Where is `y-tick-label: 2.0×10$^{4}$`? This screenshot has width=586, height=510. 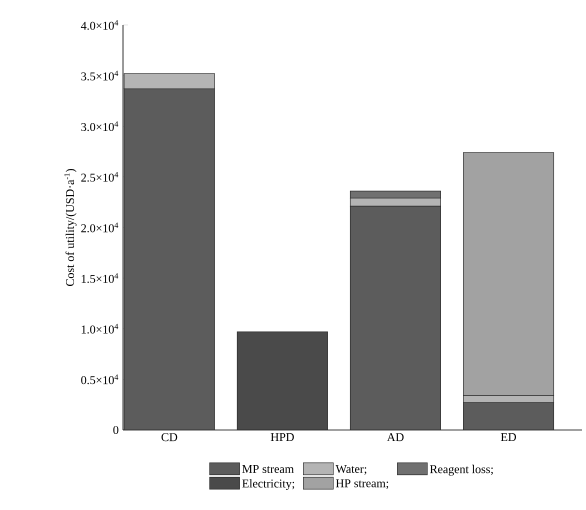
y-tick-label: 2.0×10$^{4}$ is located at coordinates (99, 227).